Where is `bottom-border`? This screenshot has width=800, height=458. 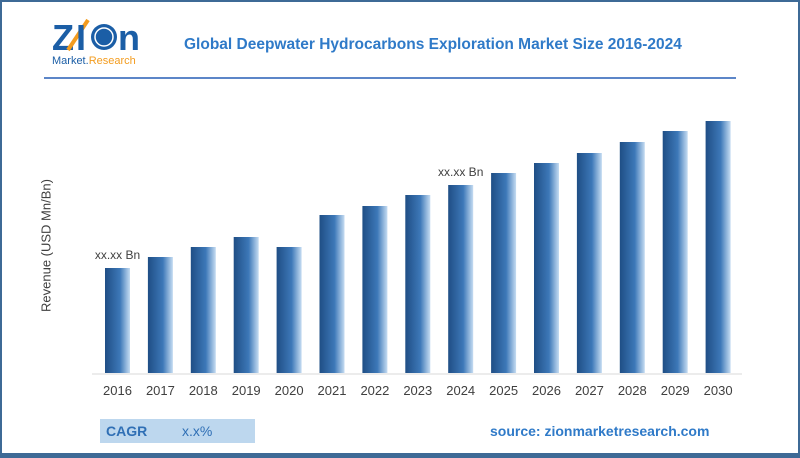 bottom-border is located at coordinates (400, 454).